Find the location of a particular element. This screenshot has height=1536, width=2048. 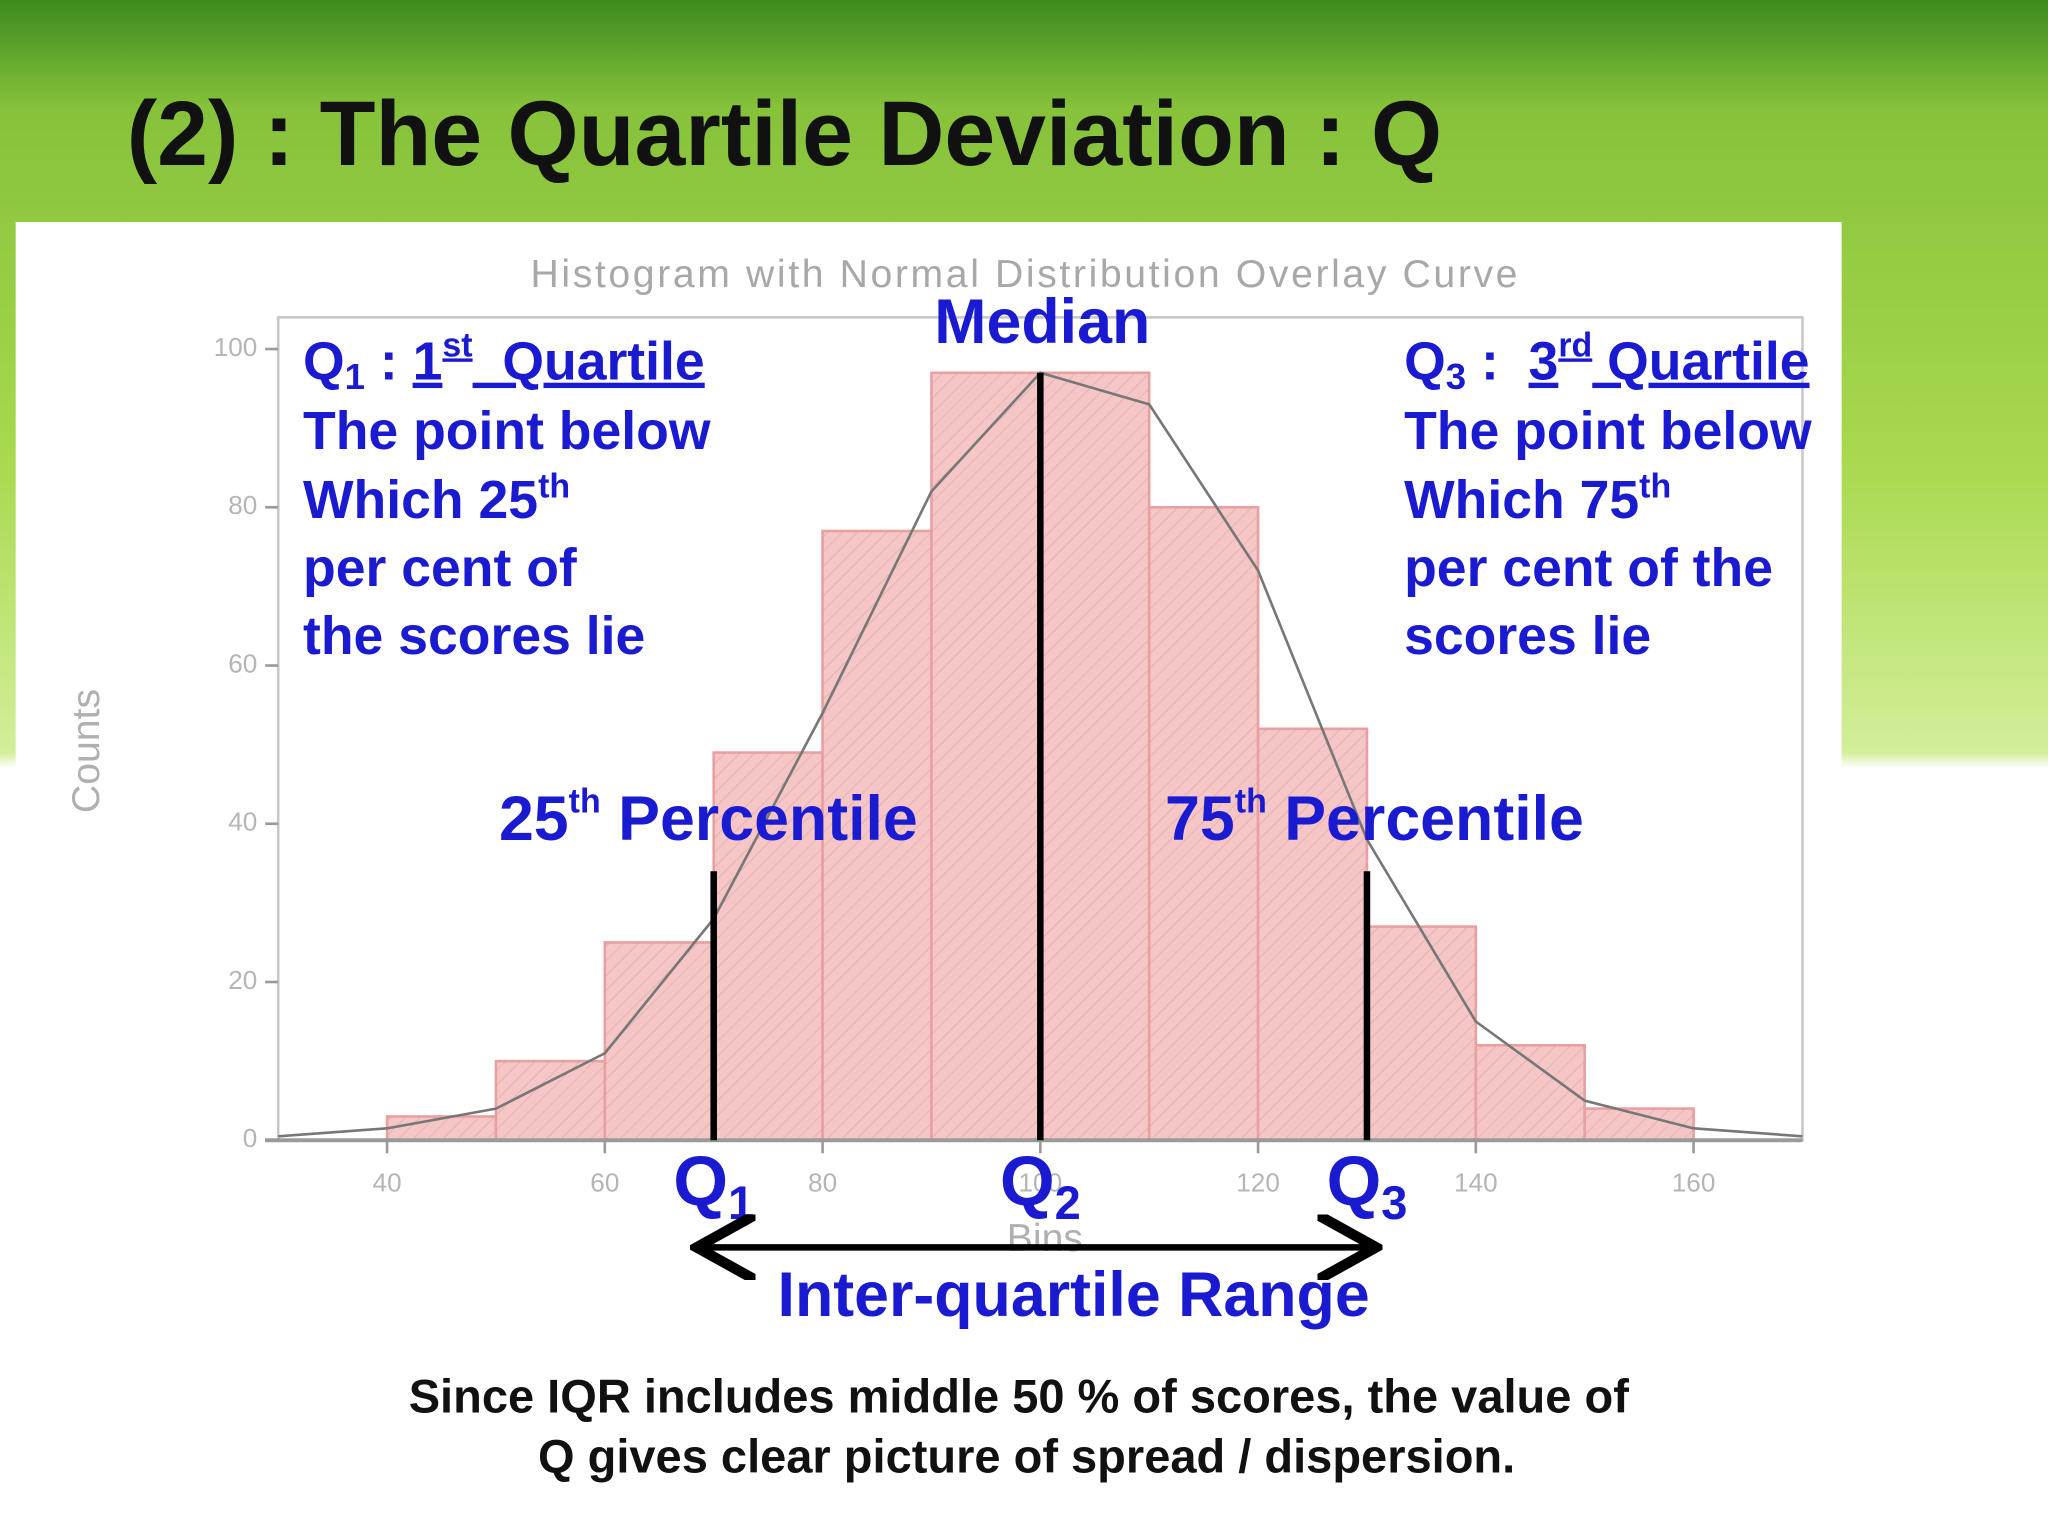

x-tick-label: 60 is located at coordinates (604, 1183).